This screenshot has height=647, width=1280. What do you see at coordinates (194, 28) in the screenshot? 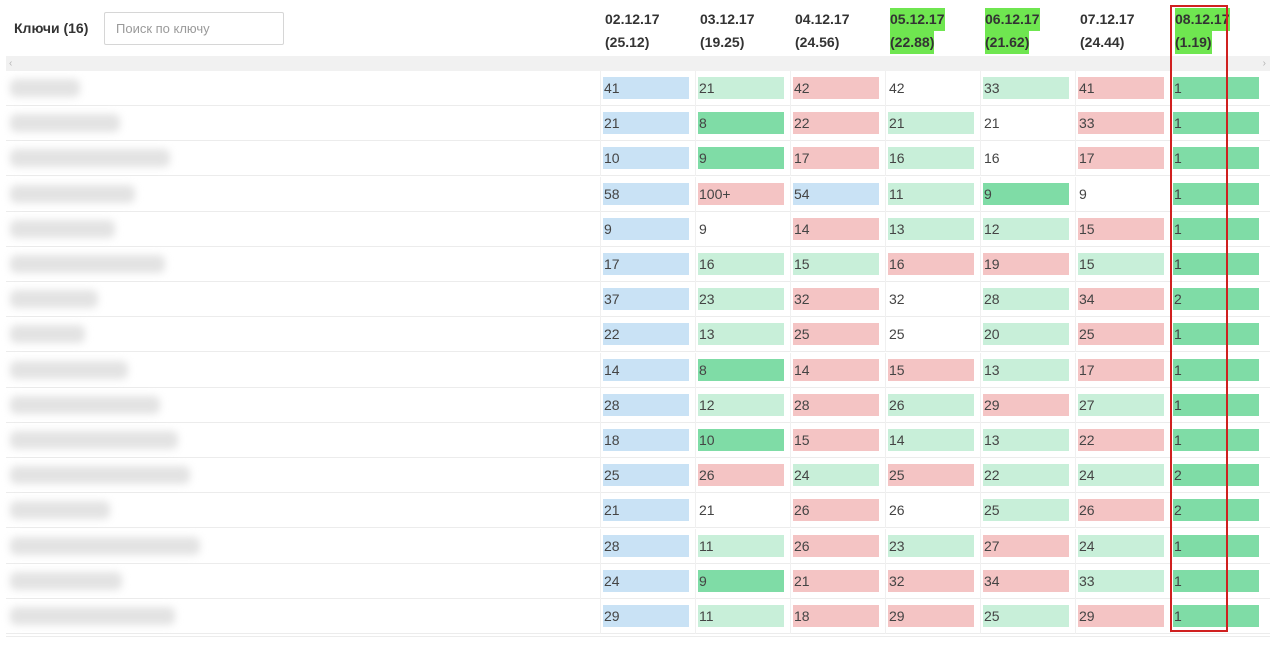
I see `keyword-search-input` at bounding box center [194, 28].